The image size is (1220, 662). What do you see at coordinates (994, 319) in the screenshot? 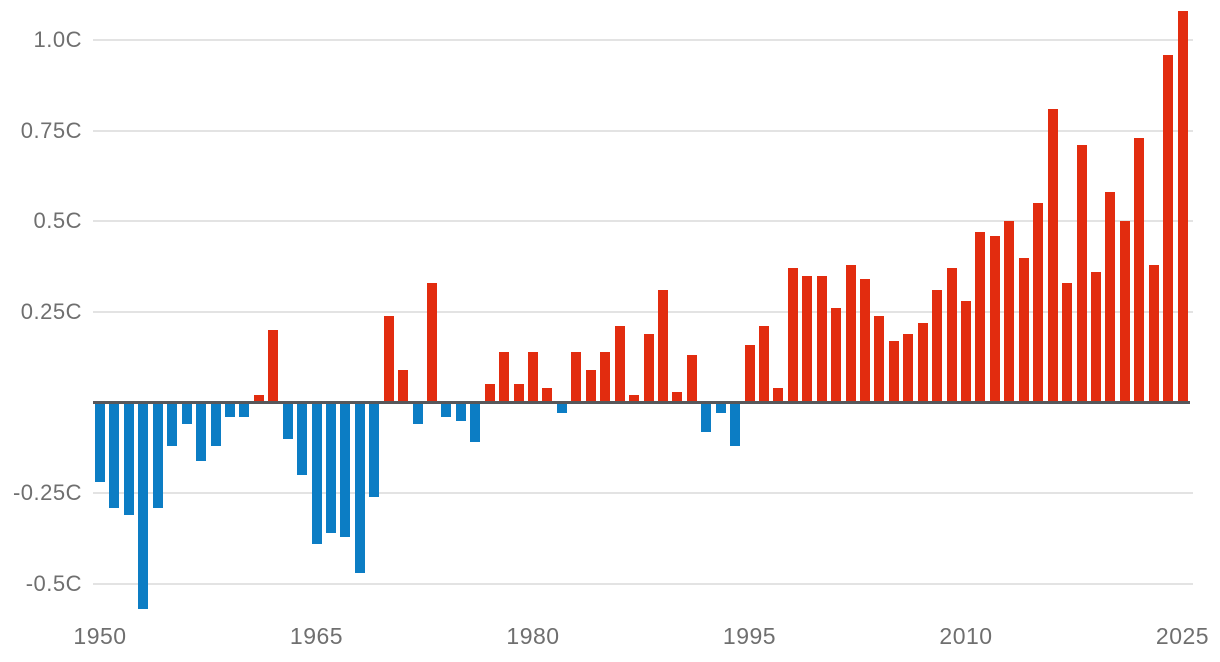
I see `bar-2012` at bounding box center [994, 319].